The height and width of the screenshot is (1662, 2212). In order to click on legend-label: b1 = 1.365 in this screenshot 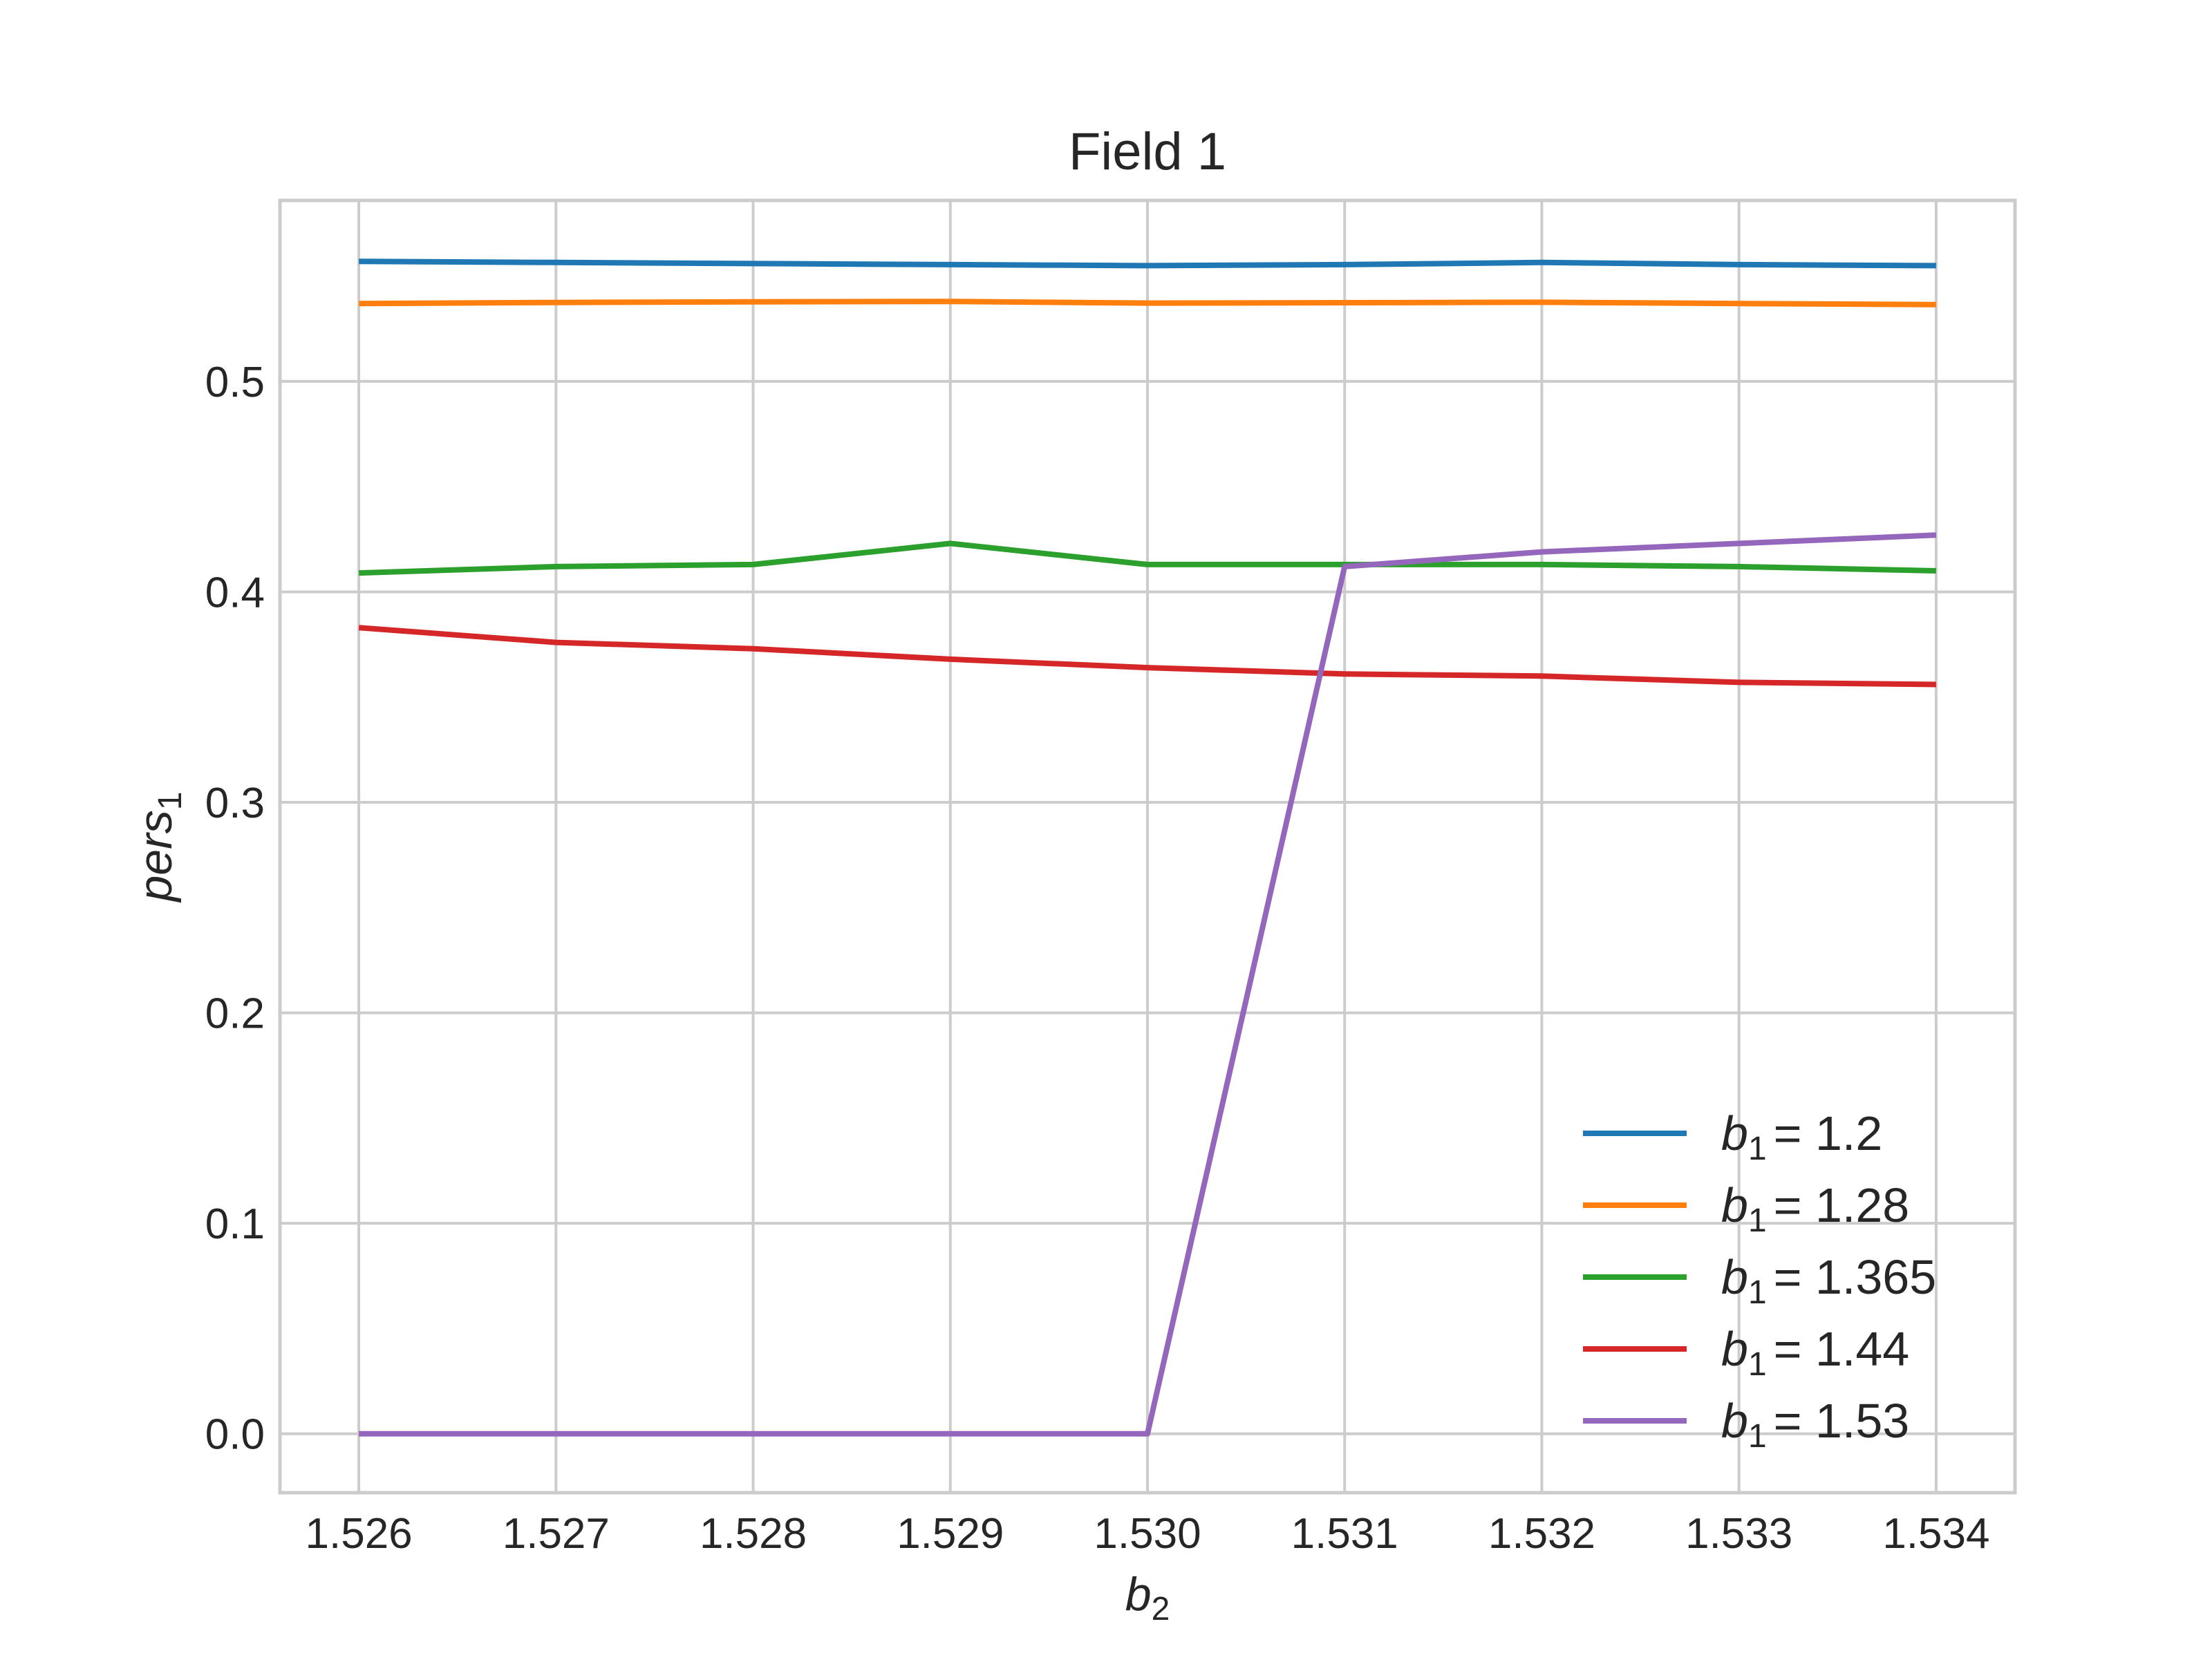, I will do `click(1829, 1280)`.